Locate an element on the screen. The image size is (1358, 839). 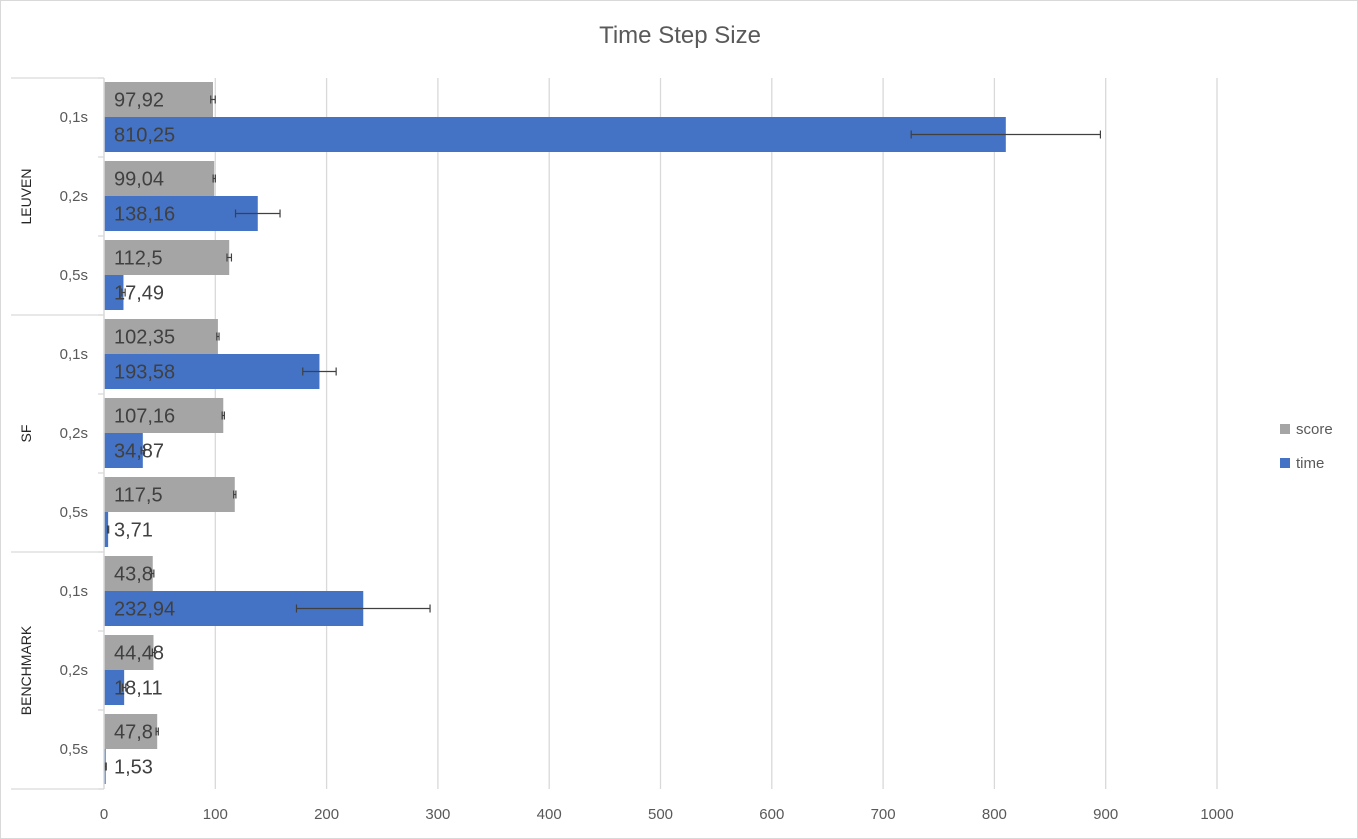
x-tick-label: 0 is located at coordinates (104, 814).